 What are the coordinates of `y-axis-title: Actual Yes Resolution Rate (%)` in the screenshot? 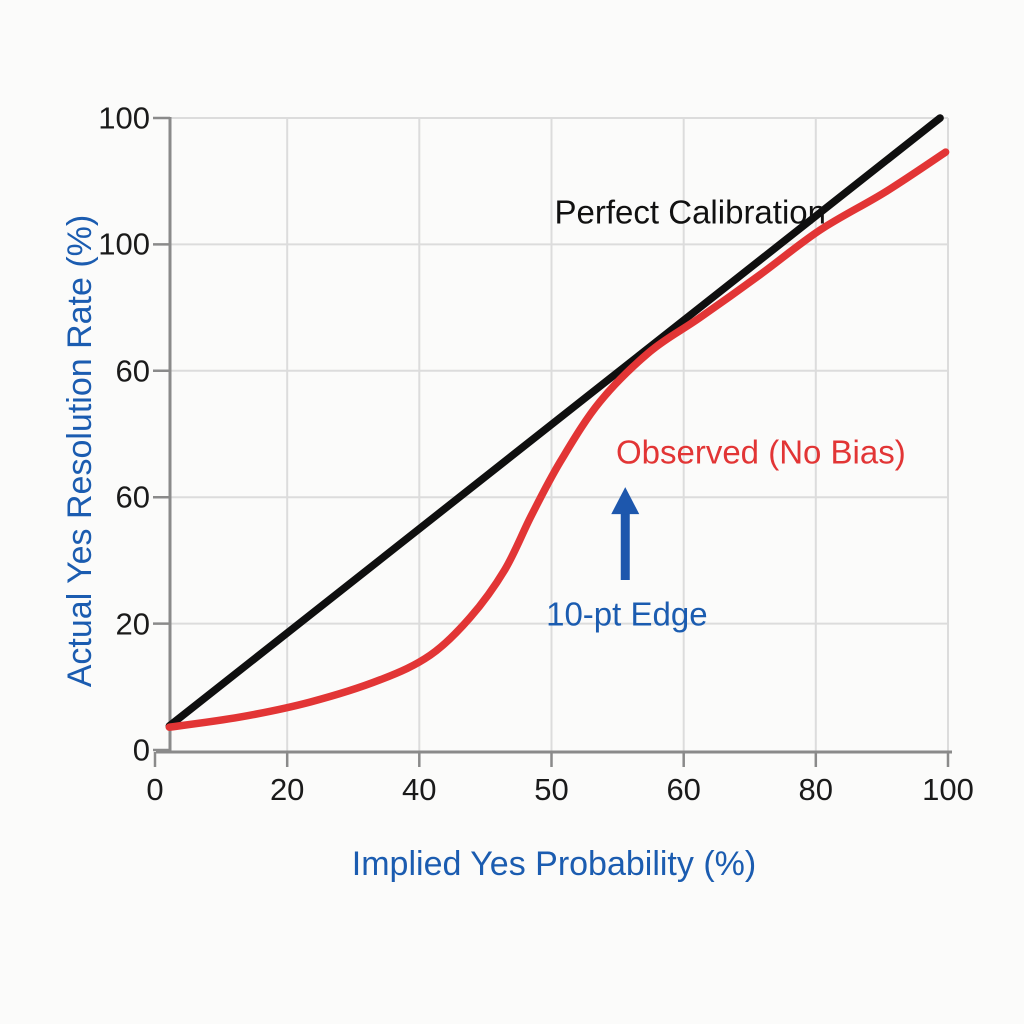 It's located at (80, 451).